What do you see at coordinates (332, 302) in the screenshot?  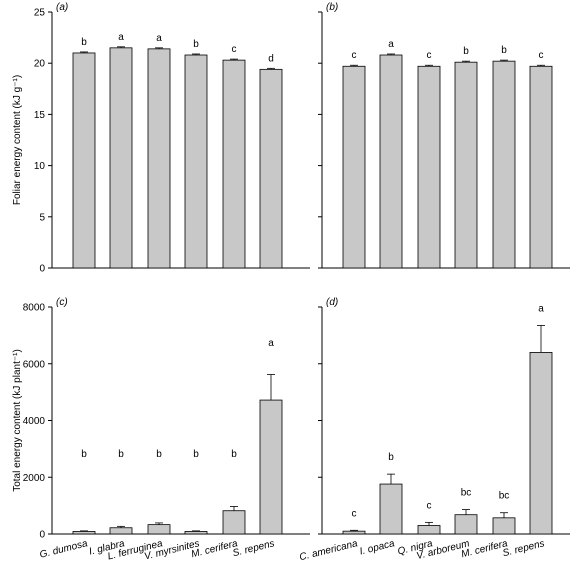 I see `panel-d-label: (d)` at bounding box center [332, 302].